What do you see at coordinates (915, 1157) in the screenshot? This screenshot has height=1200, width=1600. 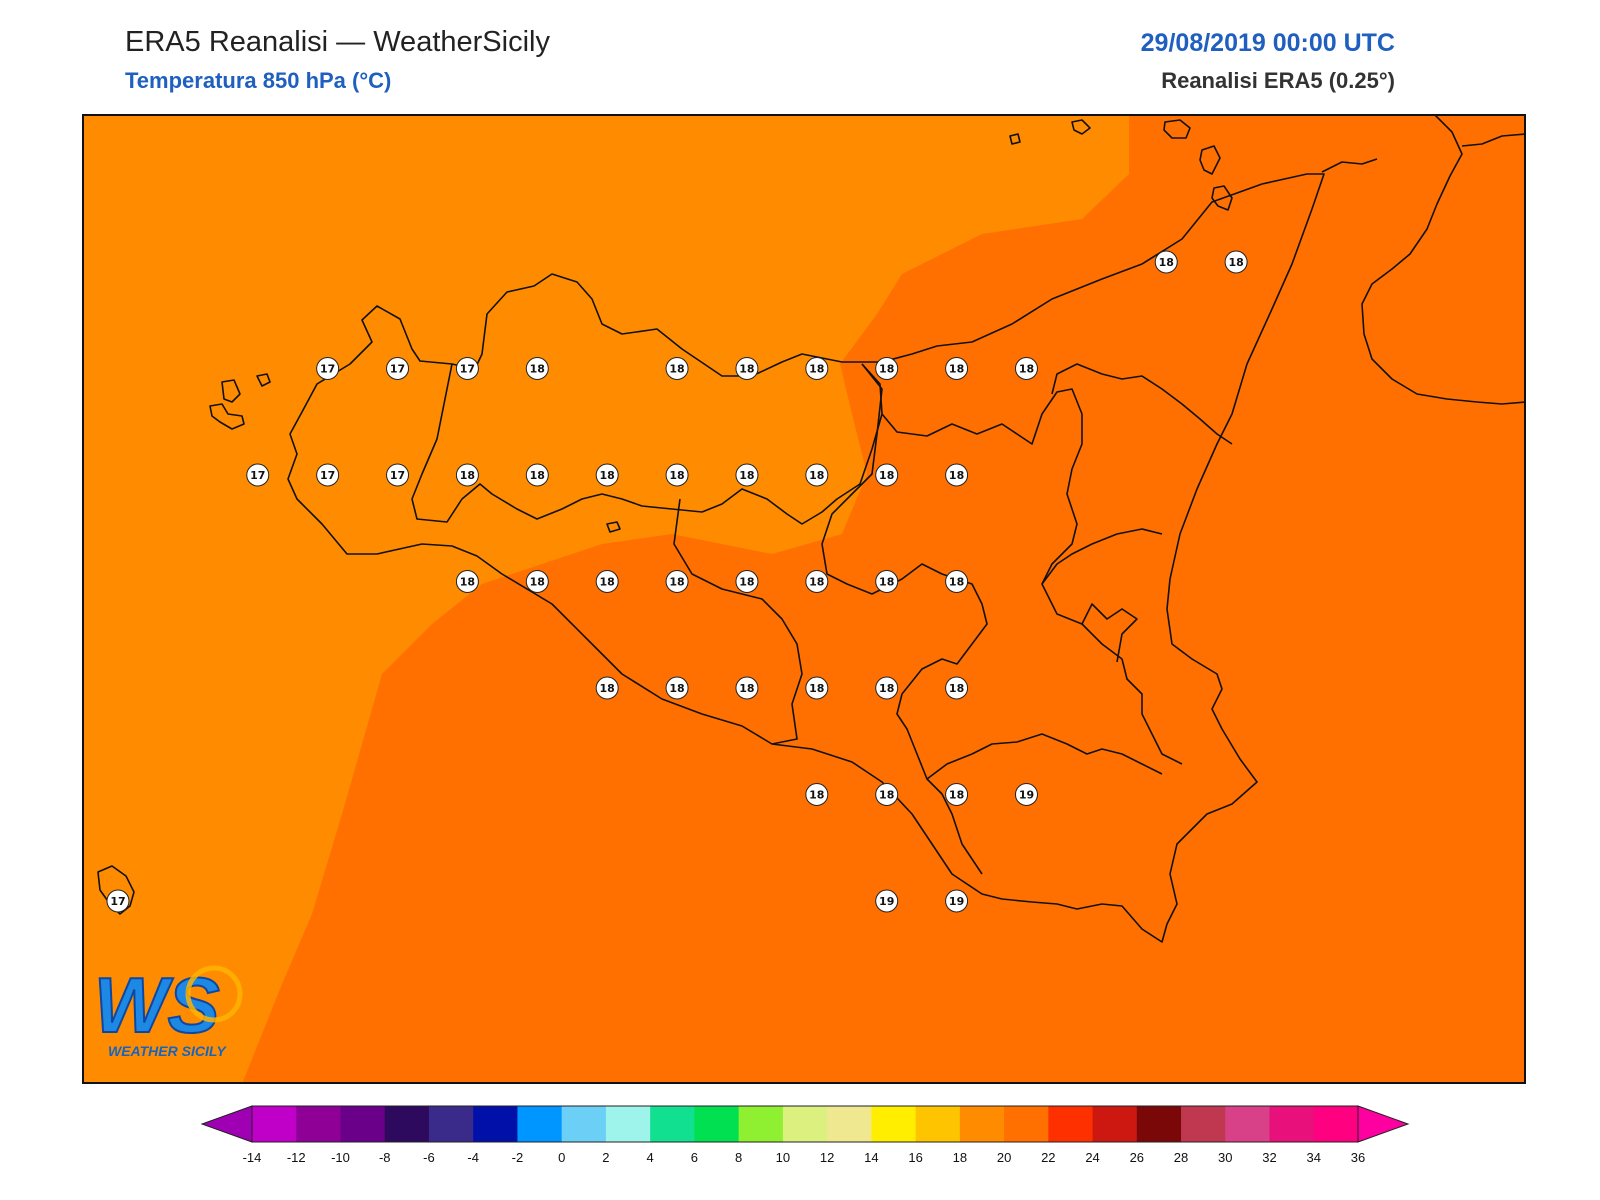 I see `colorbar-tick-label: 16` at bounding box center [915, 1157].